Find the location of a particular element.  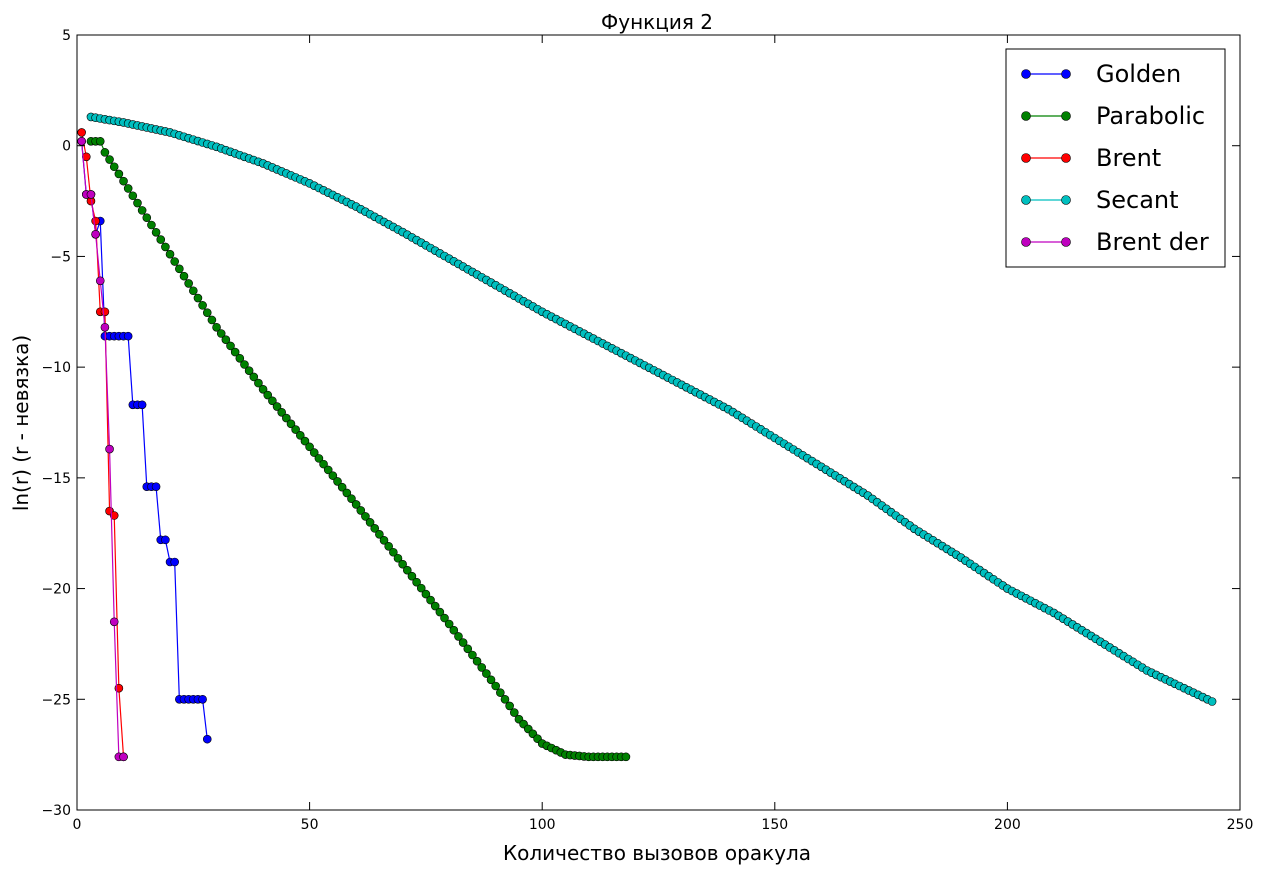

x-axis-label: Количество вызовов оракула is located at coordinates (657, 853).